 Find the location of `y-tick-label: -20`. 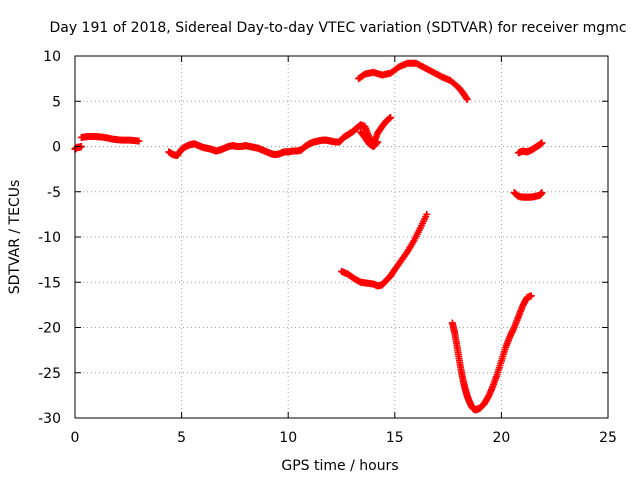

y-tick-label: -20 is located at coordinates (49, 329).